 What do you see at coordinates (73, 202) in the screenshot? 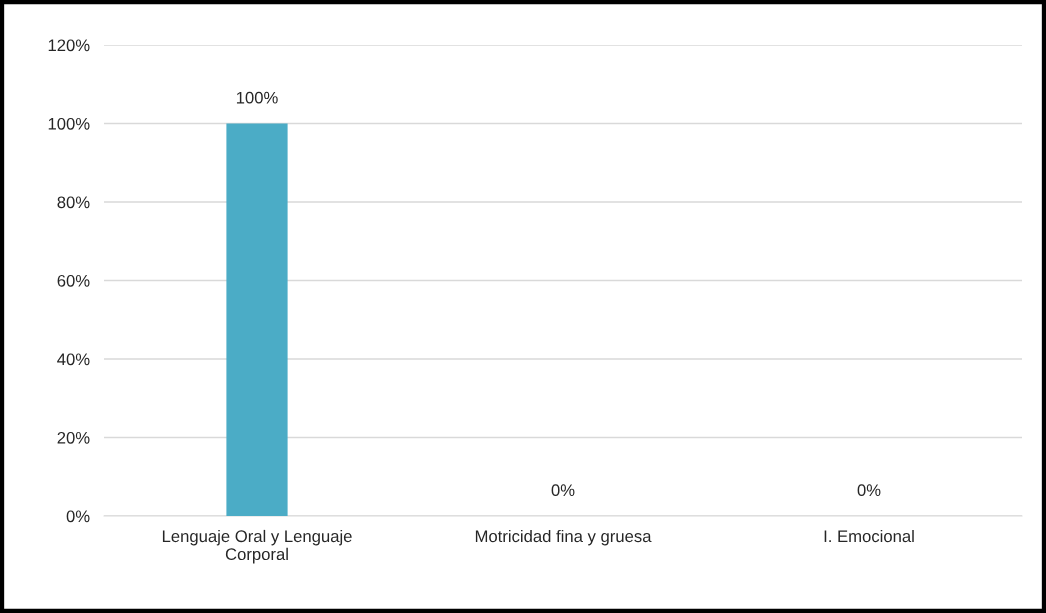
I see `y-tick-label: 80%` at bounding box center [73, 202].